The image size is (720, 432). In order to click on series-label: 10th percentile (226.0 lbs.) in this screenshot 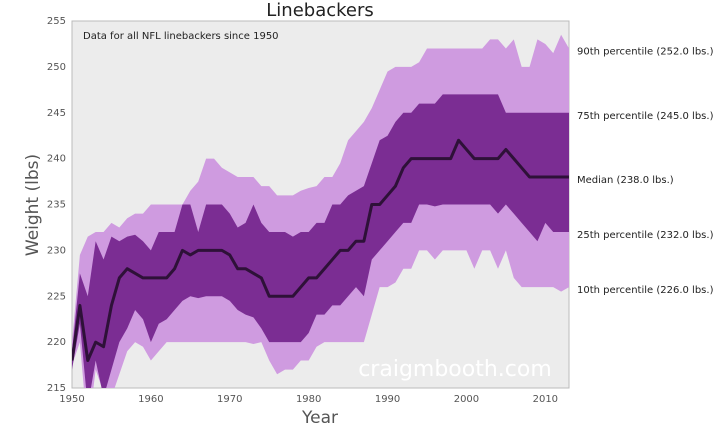, I will do `click(645, 290)`.